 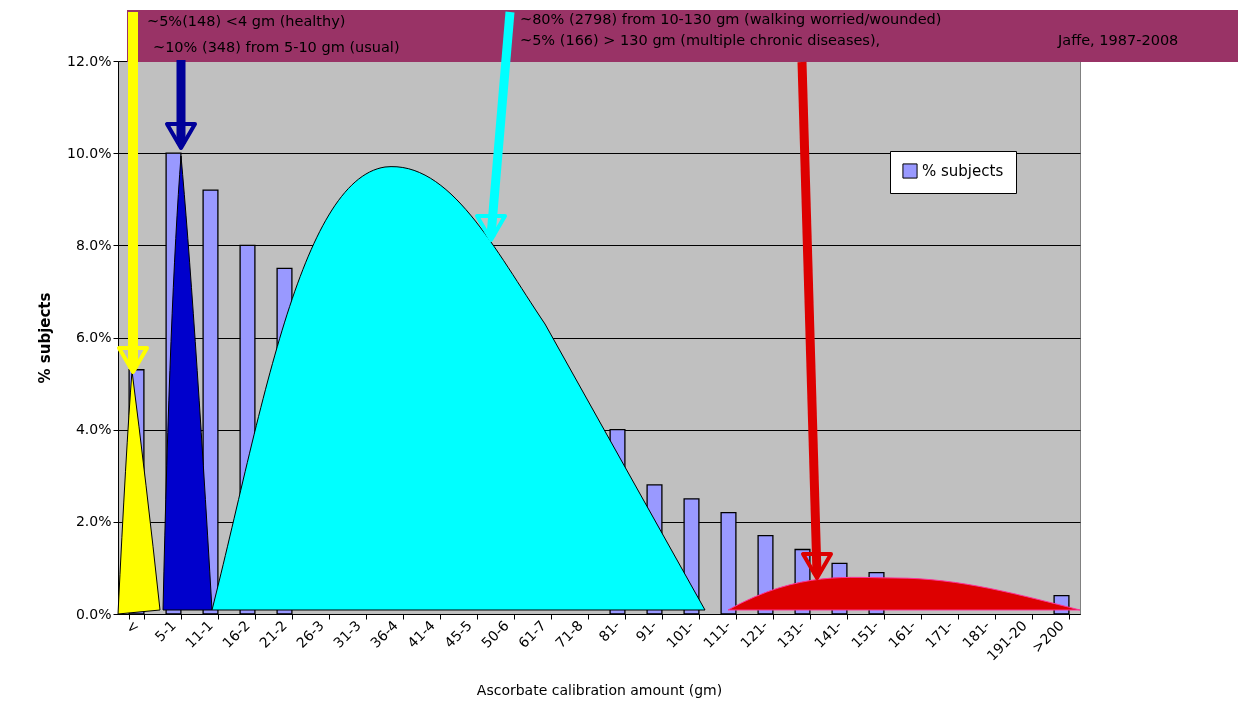 I want to click on y-tick-label: 2.0%, so click(x=93, y=521).